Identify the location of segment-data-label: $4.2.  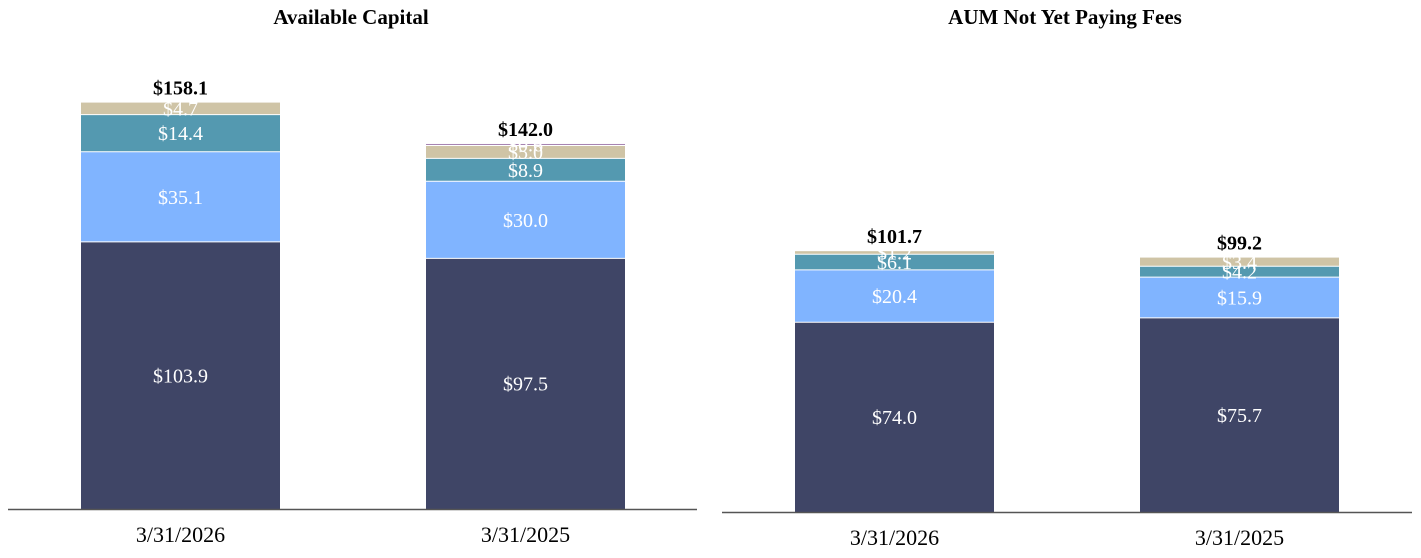
(1239, 273).